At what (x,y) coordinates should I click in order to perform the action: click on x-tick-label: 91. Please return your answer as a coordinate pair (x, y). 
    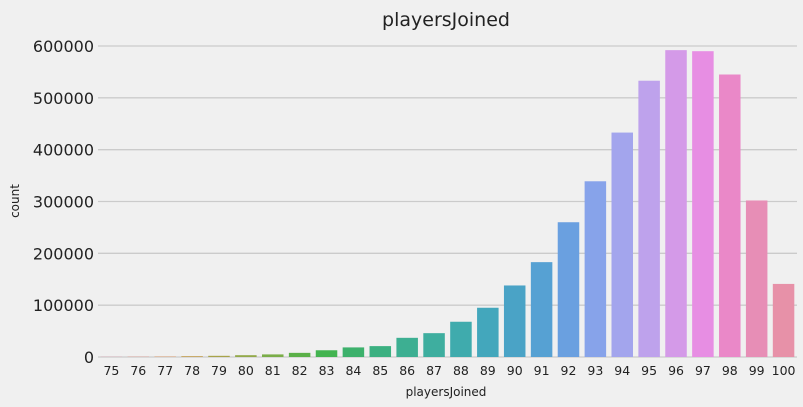
    Looking at the image, I should click on (542, 370).